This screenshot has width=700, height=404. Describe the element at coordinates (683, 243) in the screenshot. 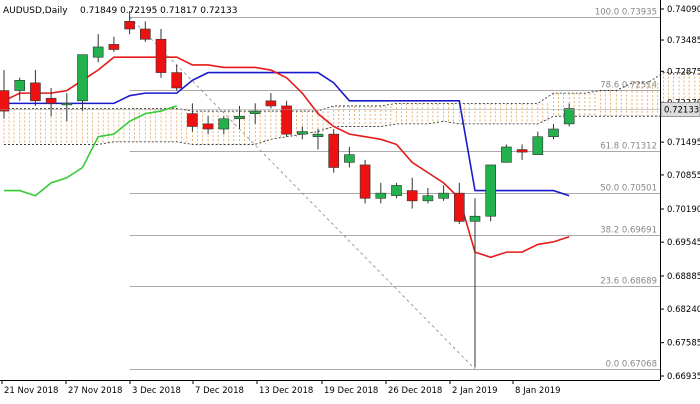

I see `price-tick-label: 0.69545` at that location.